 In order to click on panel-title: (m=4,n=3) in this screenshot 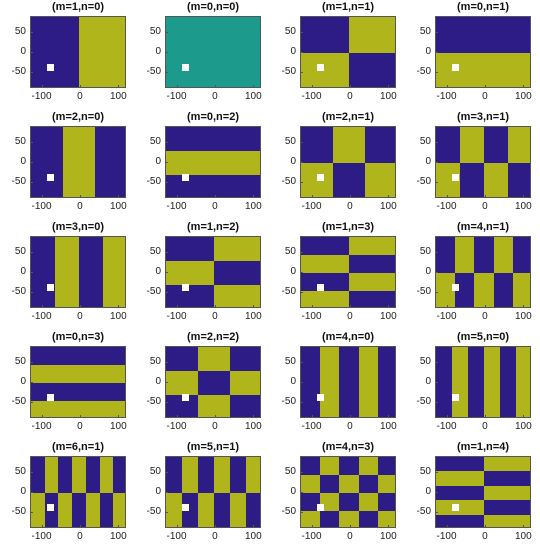, I will do `click(348, 447)`.